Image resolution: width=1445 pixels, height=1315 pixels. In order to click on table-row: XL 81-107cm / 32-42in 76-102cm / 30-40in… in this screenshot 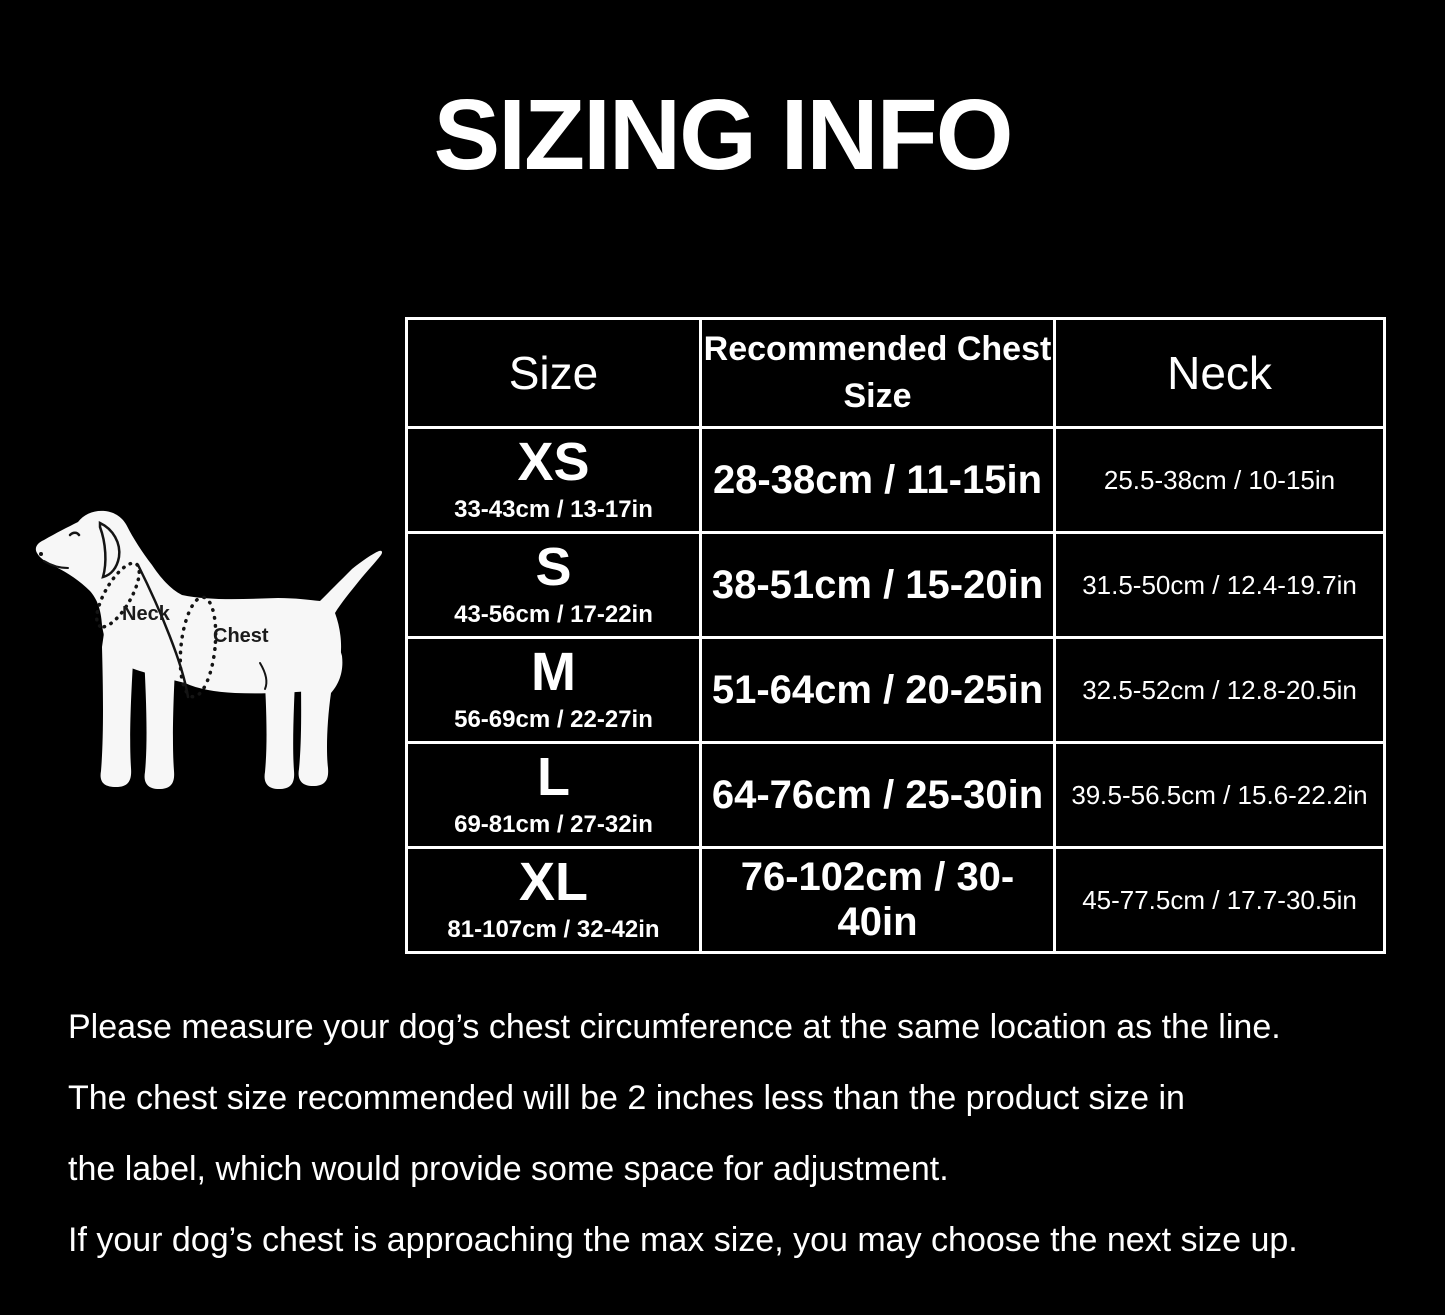, I will do `click(895, 900)`.